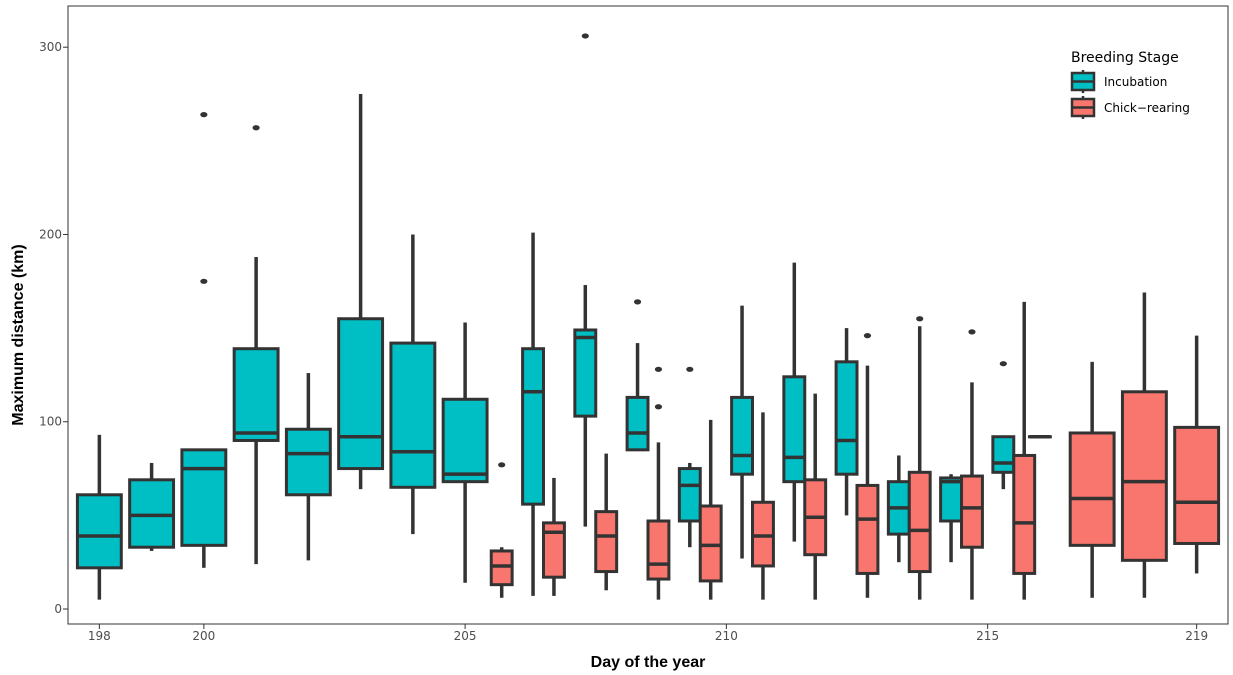 This screenshot has height=675, width=1233. What do you see at coordinates (1147, 108) in the screenshot?
I see `legend-label-chick-rearing: Chick−rearing` at bounding box center [1147, 108].